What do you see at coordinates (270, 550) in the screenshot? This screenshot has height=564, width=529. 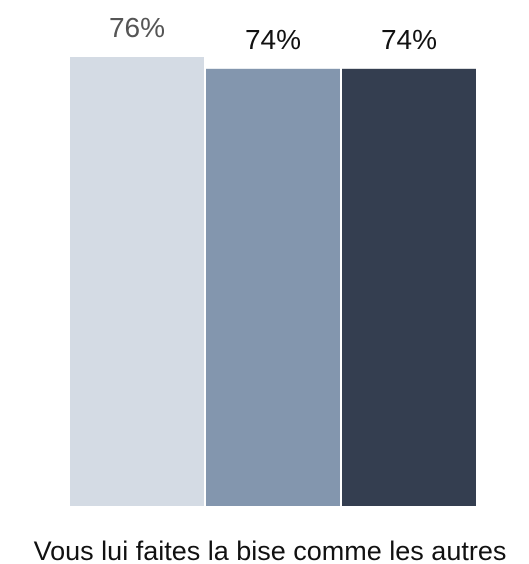 I see `category-label: Vous lui faites la bise comme les autres` at bounding box center [270, 550].